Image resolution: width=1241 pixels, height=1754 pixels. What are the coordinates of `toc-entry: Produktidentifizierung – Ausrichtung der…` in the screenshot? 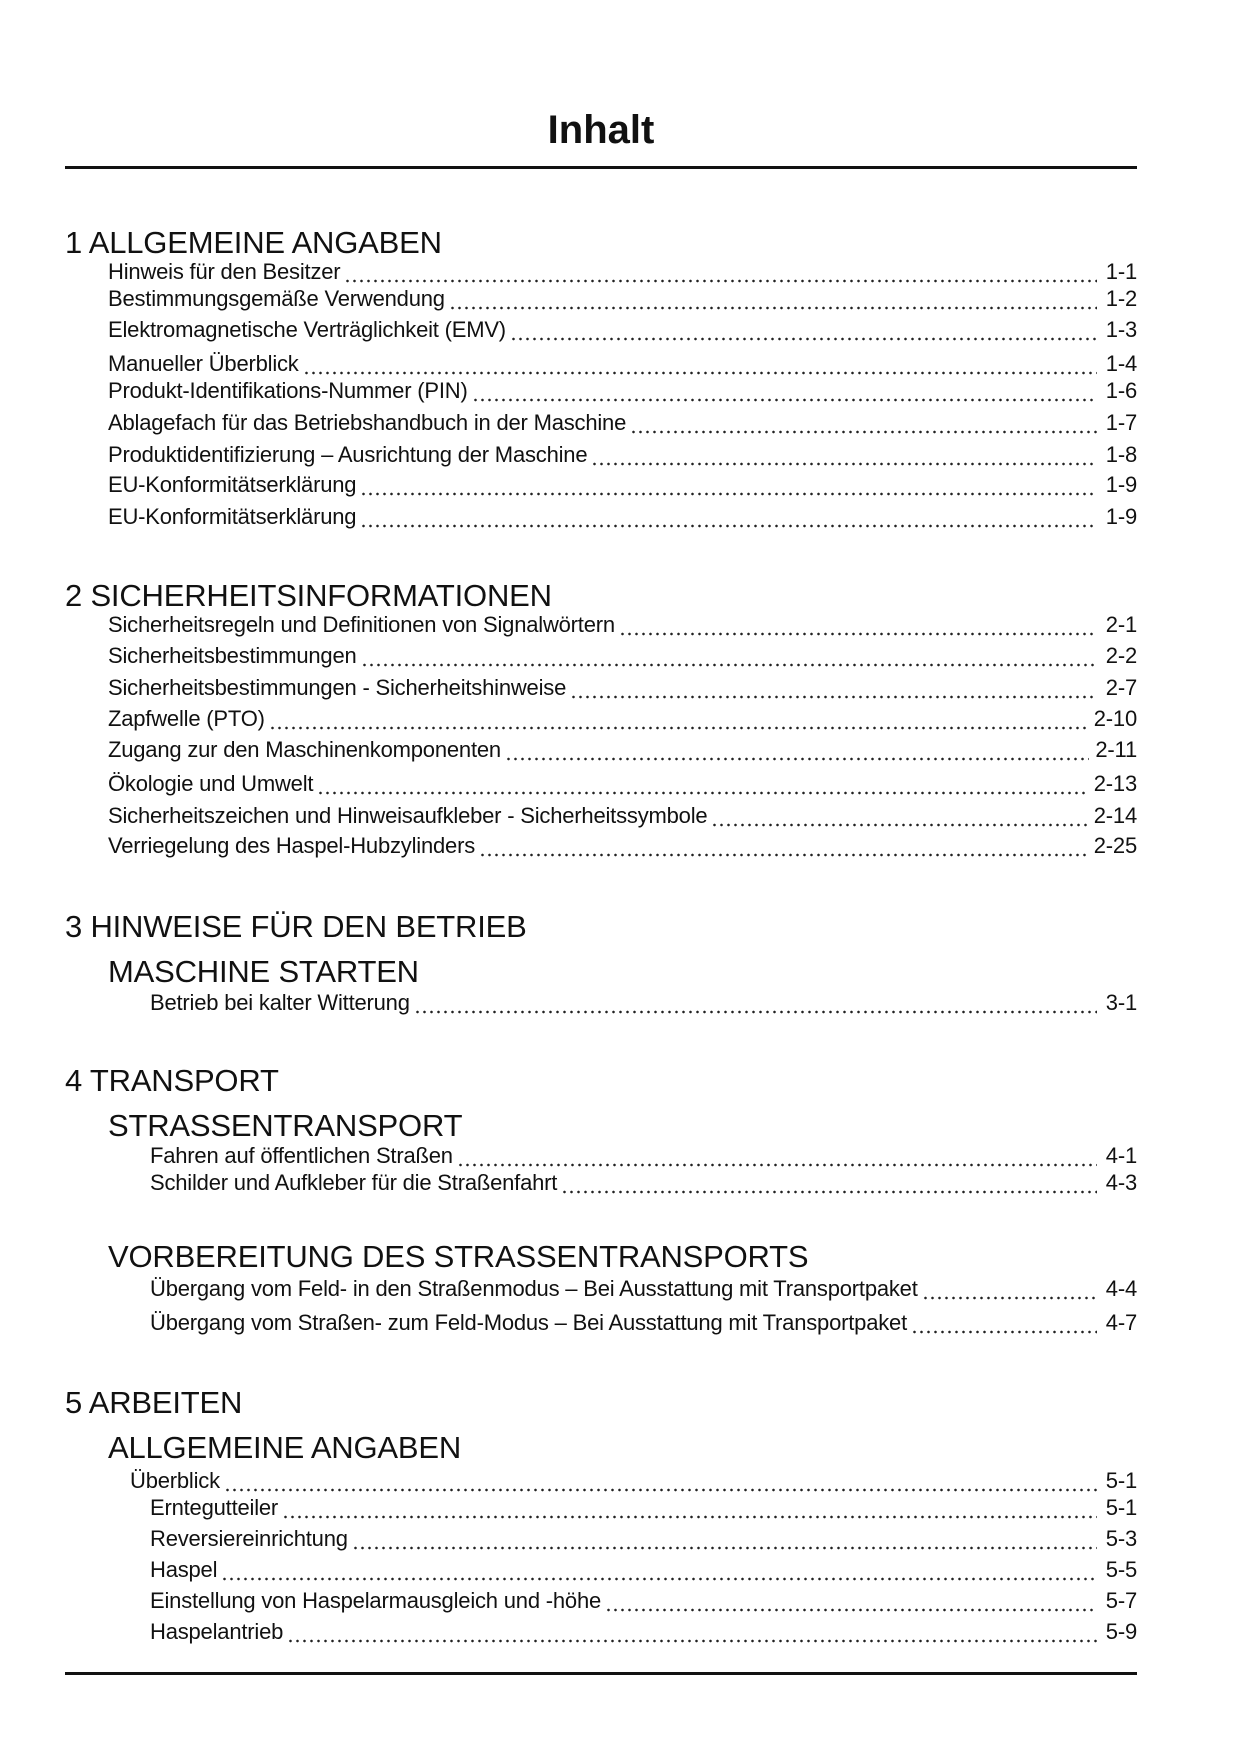 It's located at (622, 455).